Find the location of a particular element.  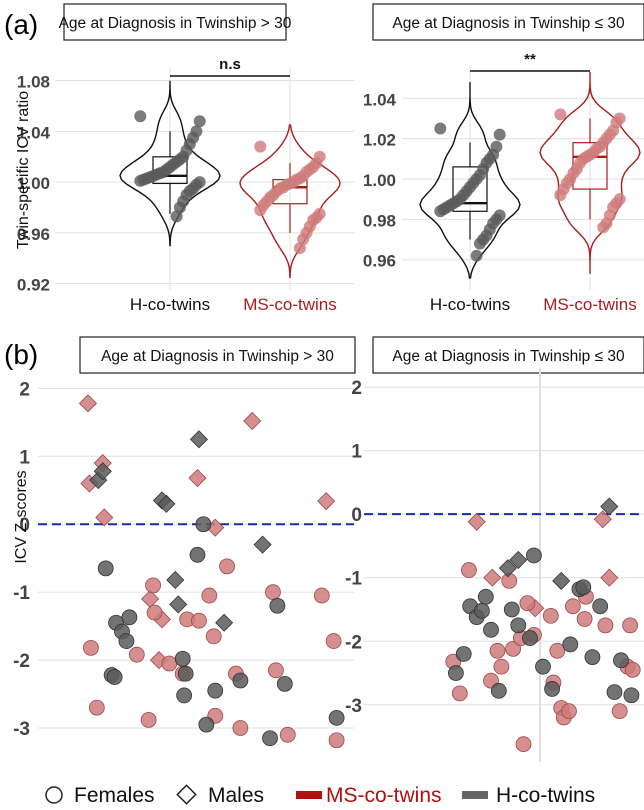

significance-label: n.s is located at coordinates (230, 64).